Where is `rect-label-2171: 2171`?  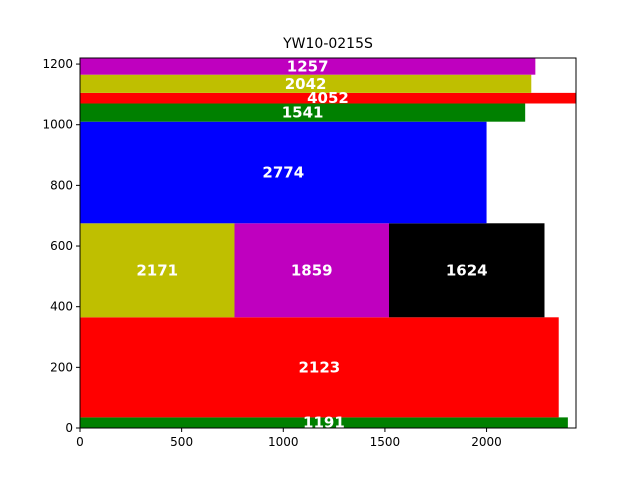
rect-label-2171: 2171 is located at coordinates (157, 270).